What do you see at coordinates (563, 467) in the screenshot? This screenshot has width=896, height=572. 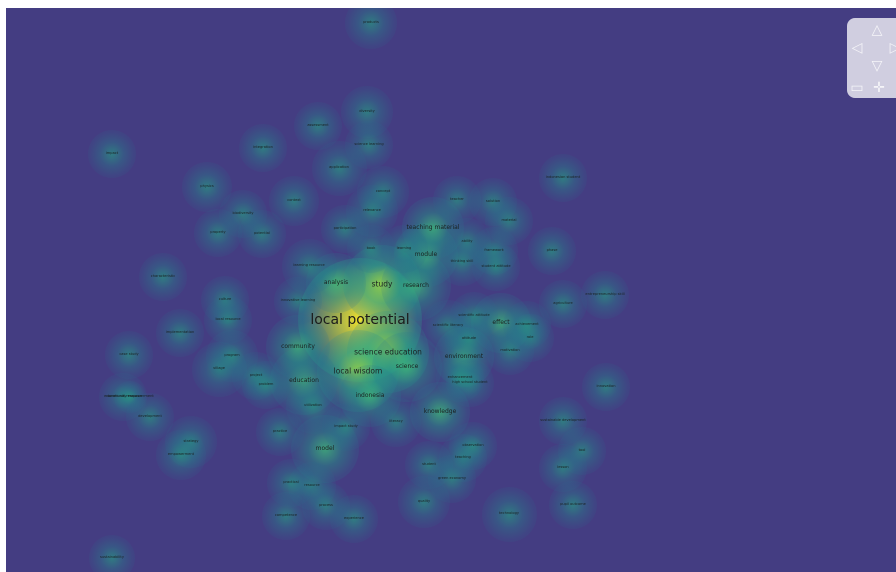 I see `term-label: lesson` at bounding box center [563, 467].